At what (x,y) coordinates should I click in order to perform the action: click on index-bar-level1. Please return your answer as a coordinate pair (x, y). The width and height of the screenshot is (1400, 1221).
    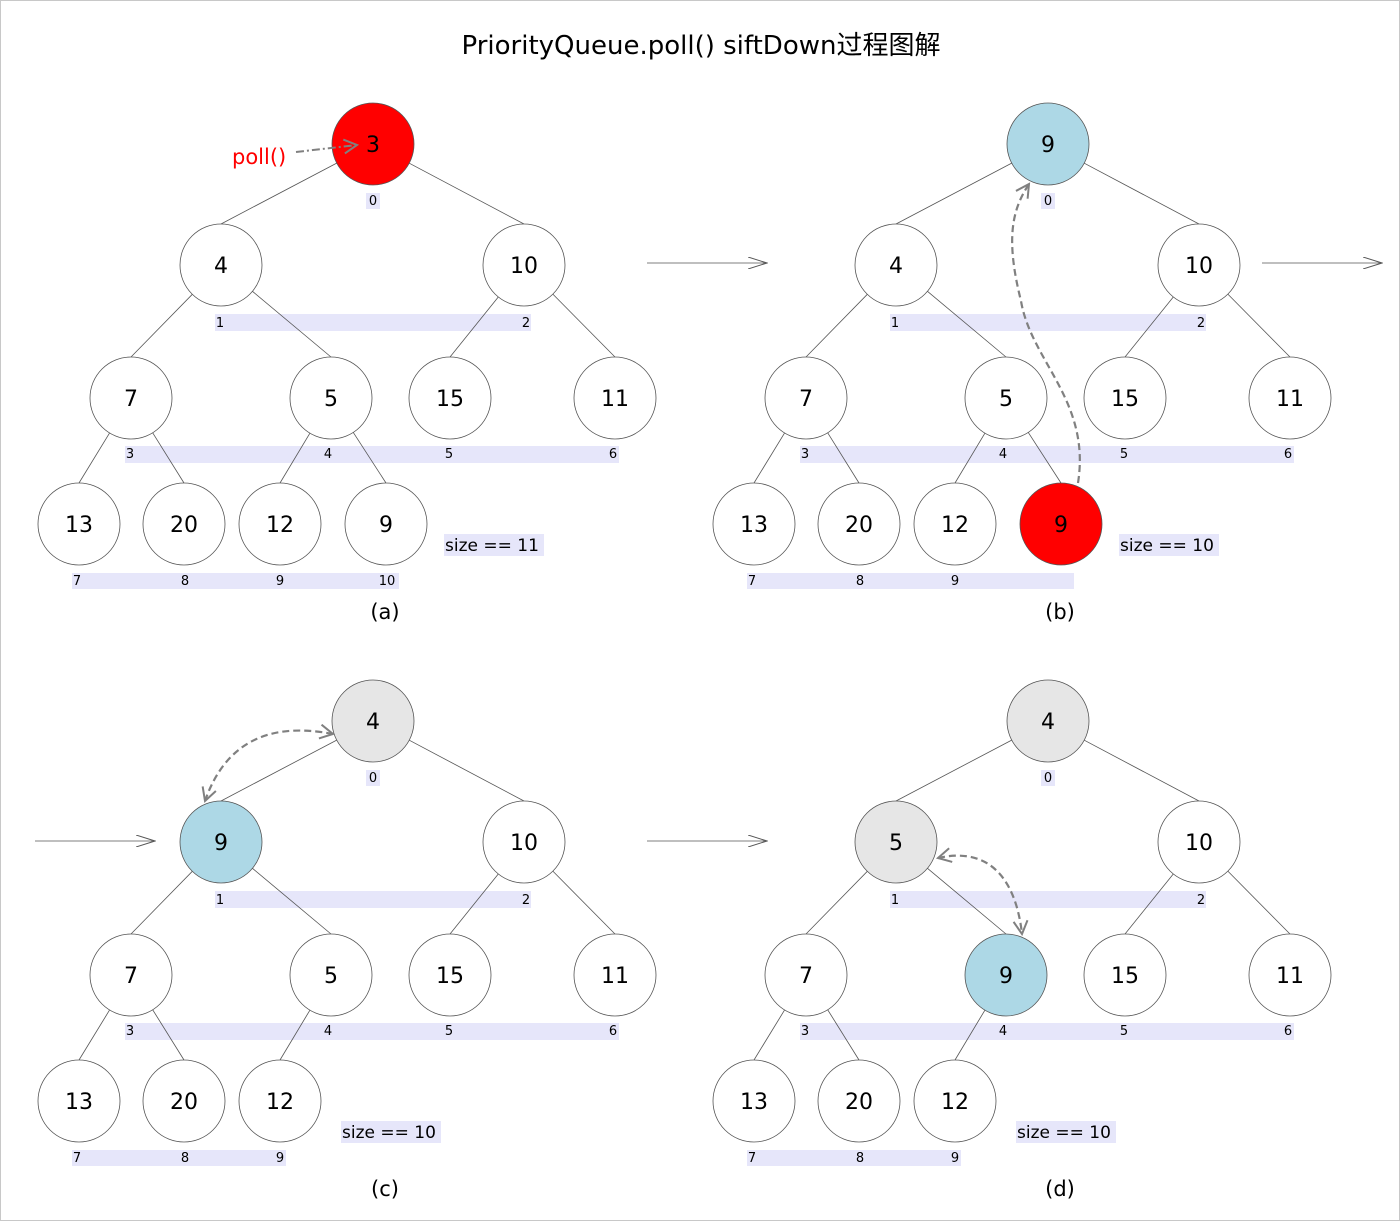
    Looking at the image, I should click on (1048, 899).